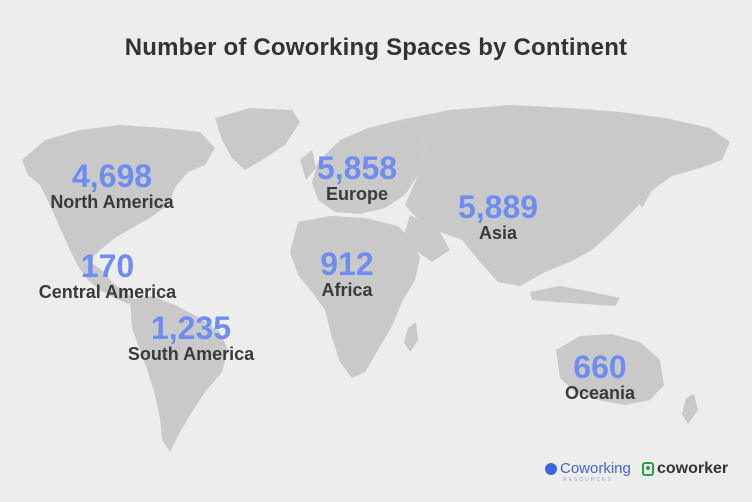 This screenshot has width=752, height=502. What do you see at coordinates (600, 393) in the screenshot?
I see `continent-name: Oceania` at bounding box center [600, 393].